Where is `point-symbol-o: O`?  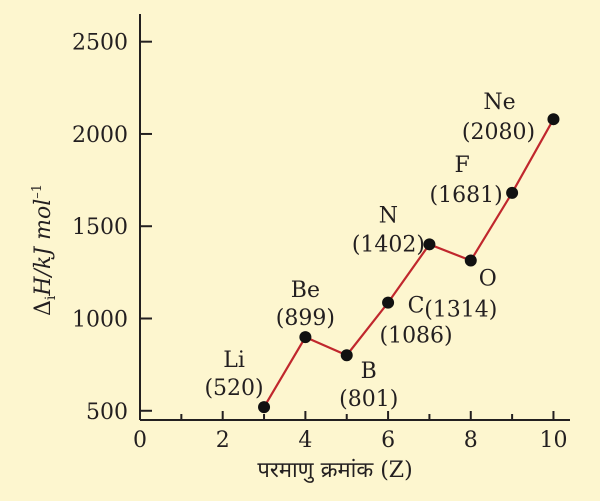
point-symbol-o: O is located at coordinates (488, 279).